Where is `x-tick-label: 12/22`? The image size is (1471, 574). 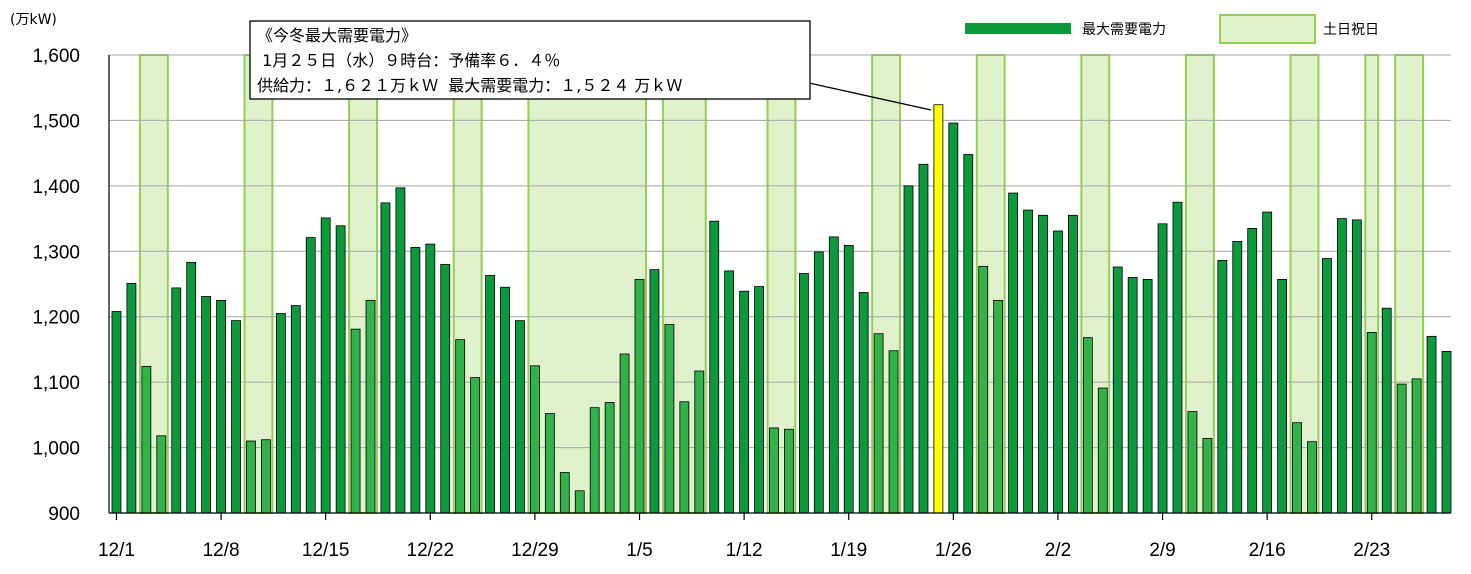 x-tick-label: 12/22 is located at coordinates (431, 550).